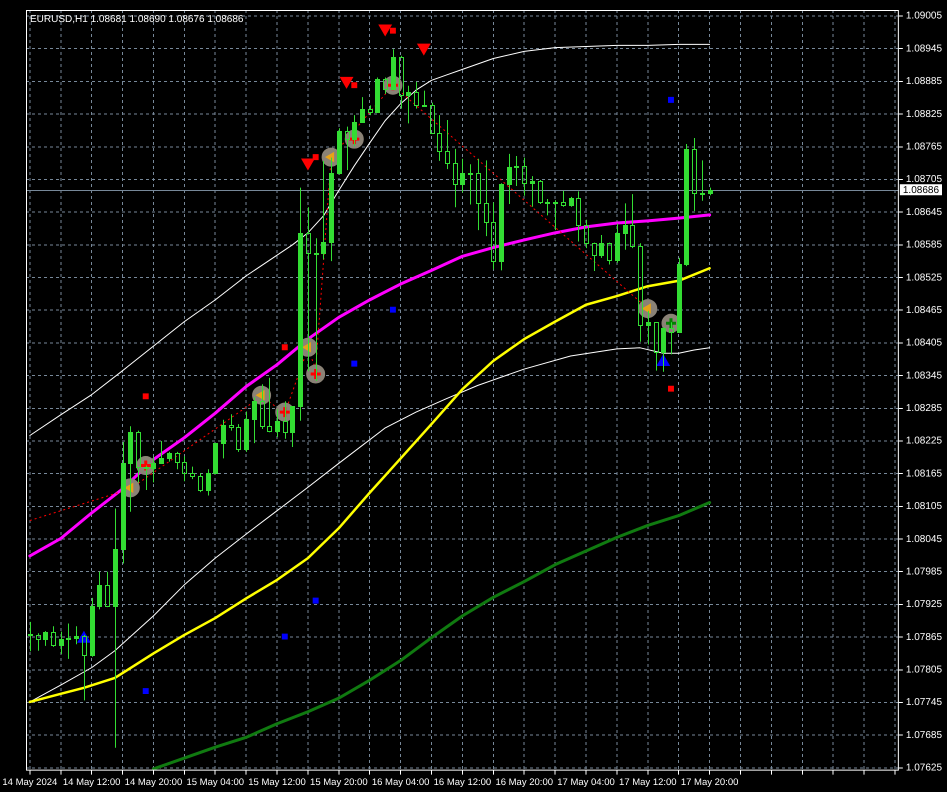 This screenshot has width=947, height=792. What do you see at coordinates (921, 190) in the screenshot?
I see `ref-line-label: 1.08686` at bounding box center [921, 190].